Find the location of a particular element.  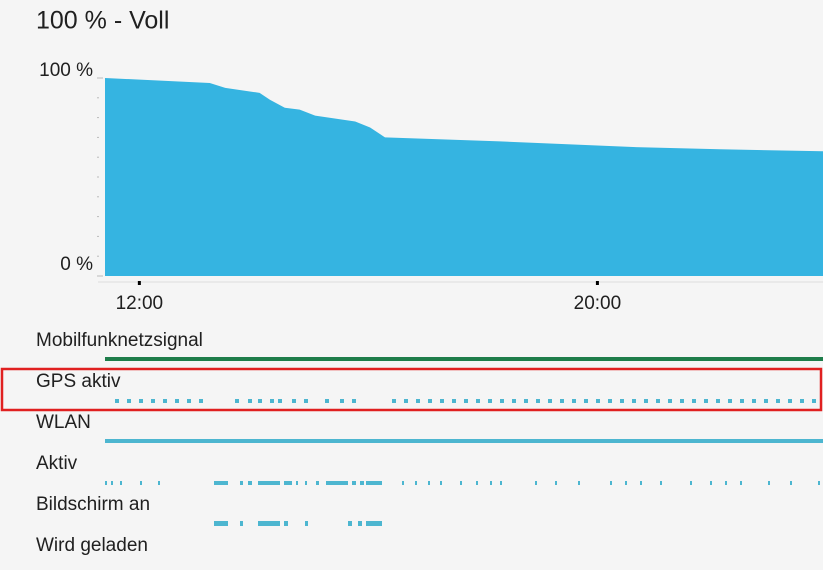

row-label: Bildschirm an is located at coordinates (93, 504).